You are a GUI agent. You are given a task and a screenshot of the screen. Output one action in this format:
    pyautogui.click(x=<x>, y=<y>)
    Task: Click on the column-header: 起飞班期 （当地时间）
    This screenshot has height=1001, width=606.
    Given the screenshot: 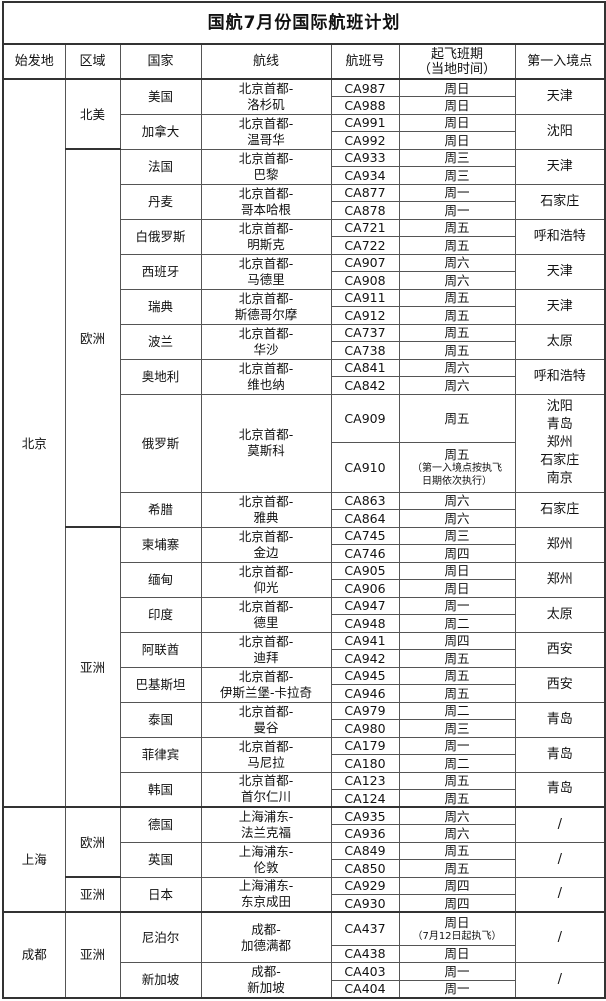 What is the action you would take?
    pyautogui.click(x=457, y=61)
    